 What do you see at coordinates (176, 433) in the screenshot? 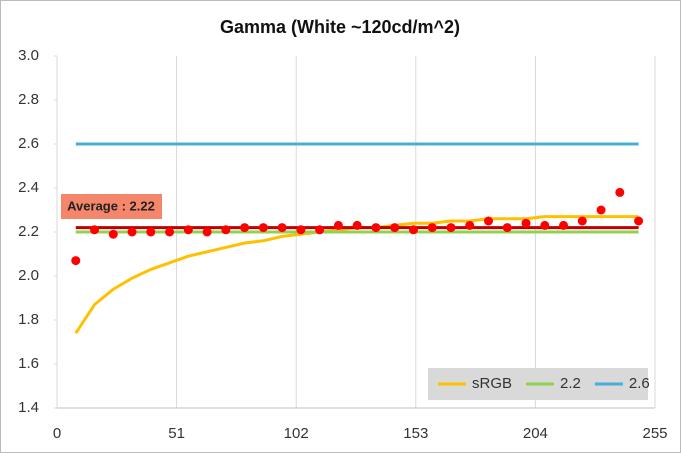
I see `x-tick-label: 51` at bounding box center [176, 433].